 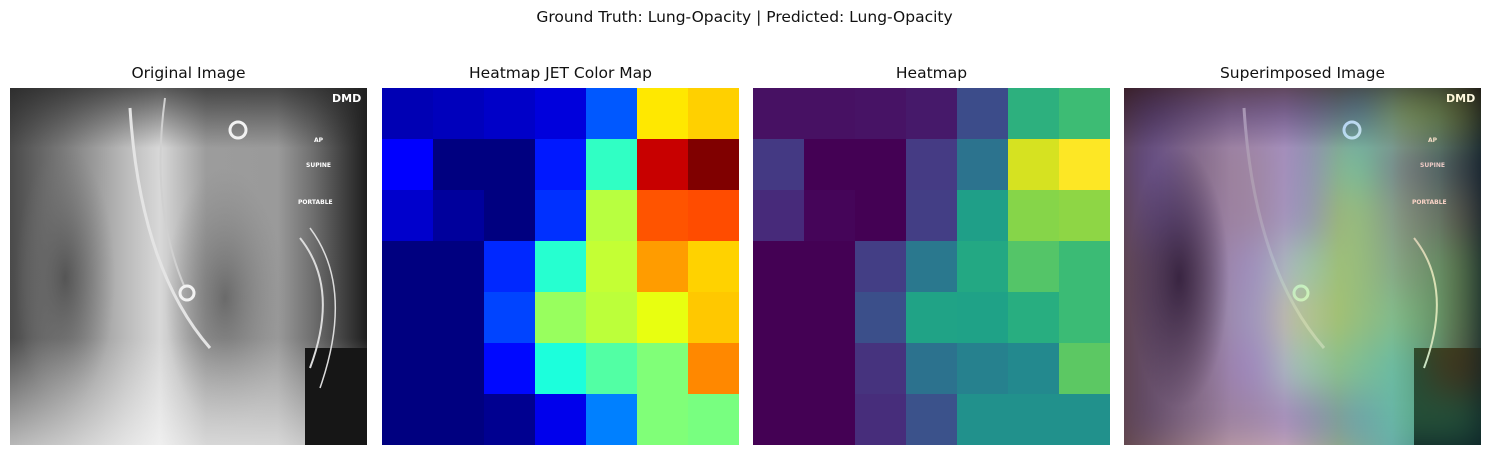 I want to click on xray-label-ap: AP, so click(x=319, y=140).